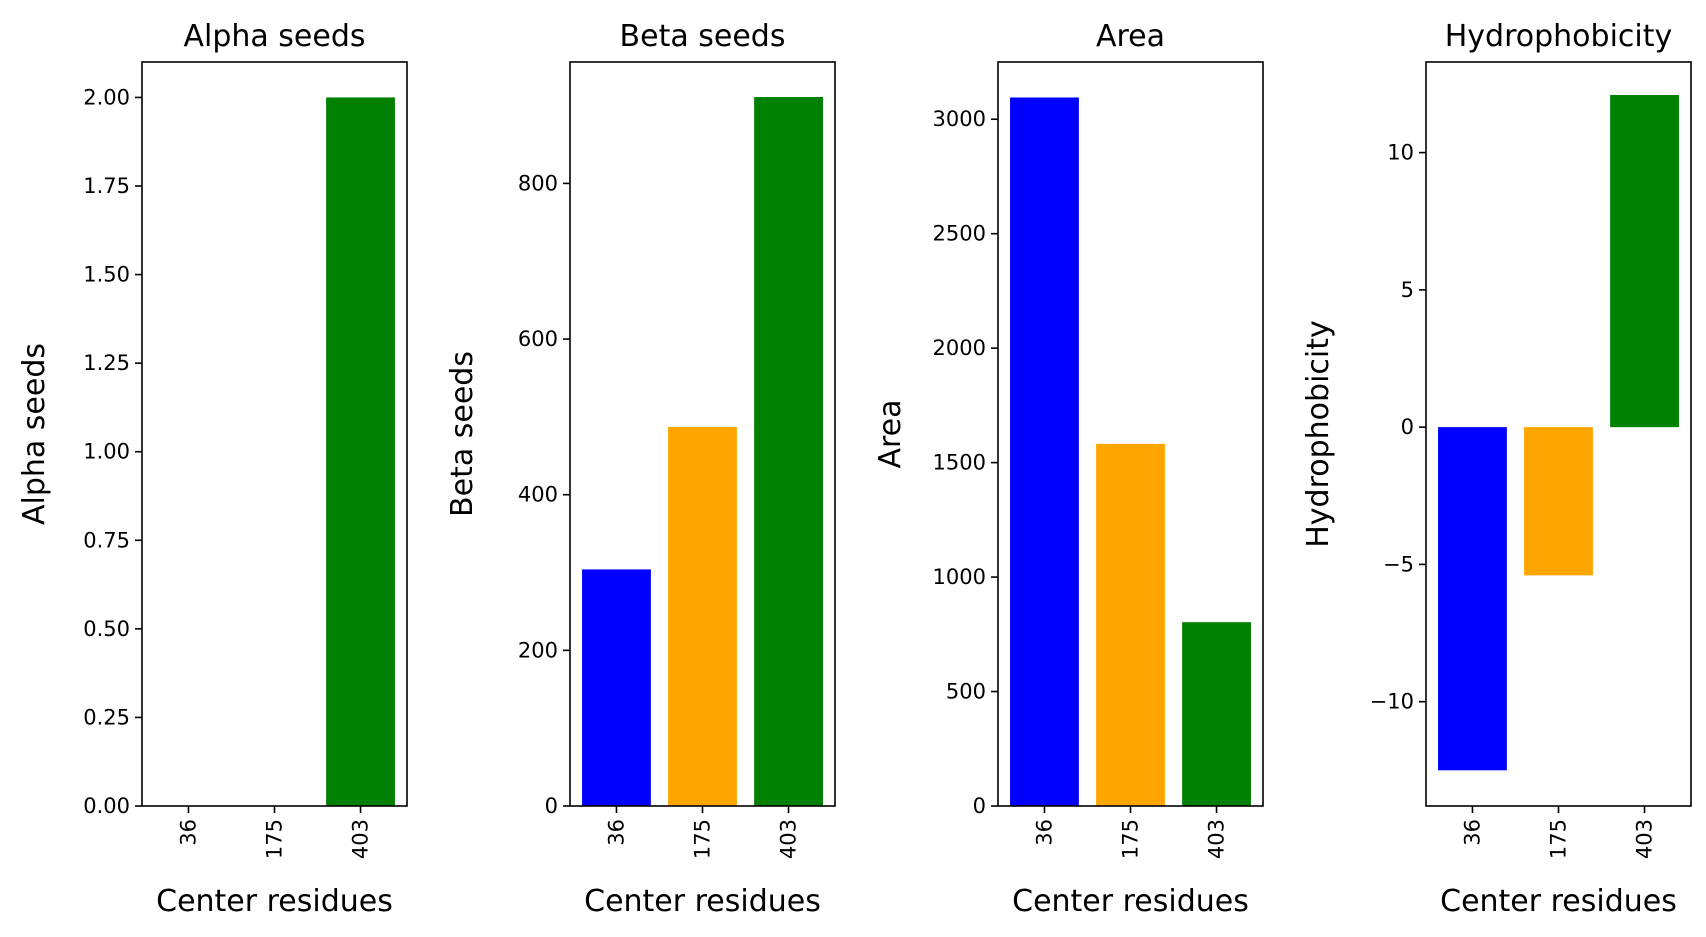 Image resolution: width=1706 pixels, height=937 pixels. I want to click on y-tick-label: 1.50, so click(106, 275).